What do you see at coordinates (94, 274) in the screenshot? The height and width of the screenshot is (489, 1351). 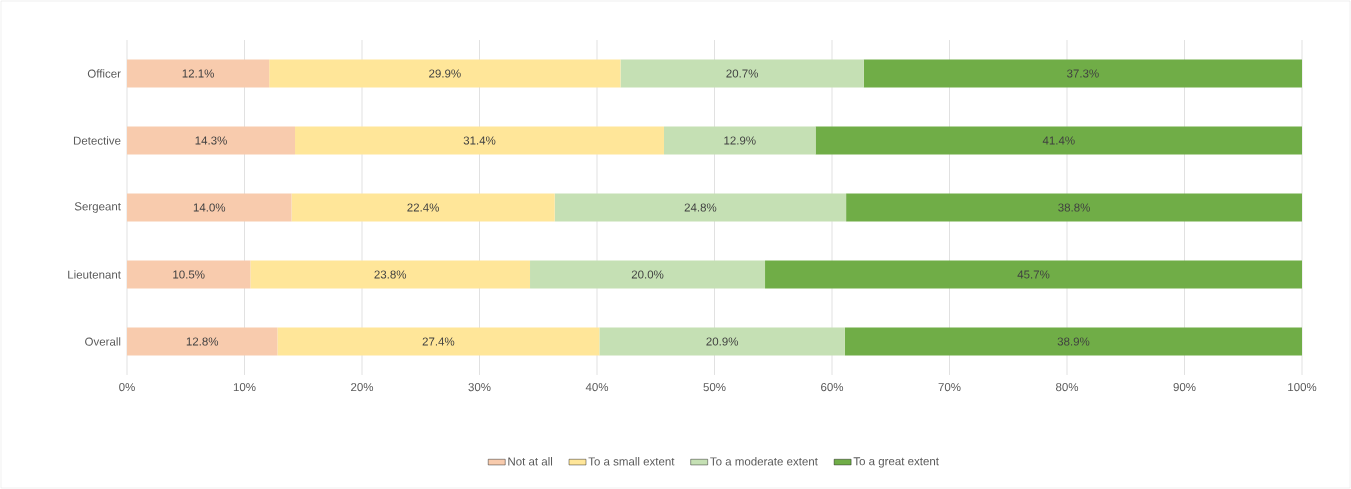 I see `y-tick-label: Lieutenant` at bounding box center [94, 274].